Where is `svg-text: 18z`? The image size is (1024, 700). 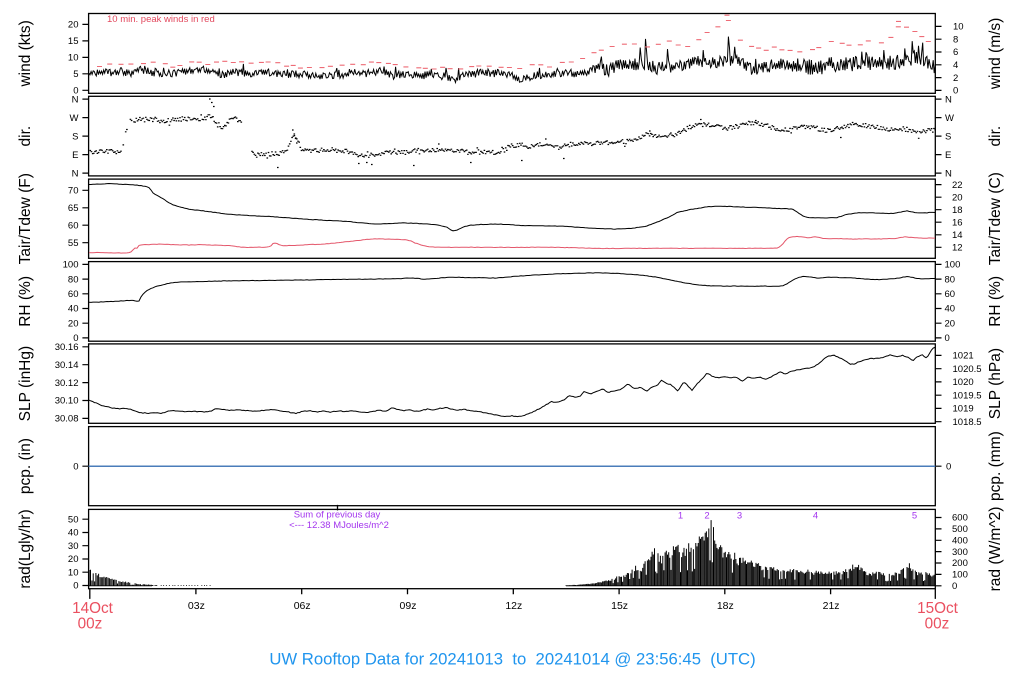 svg-text: 18z is located at coordinates (725, 606).